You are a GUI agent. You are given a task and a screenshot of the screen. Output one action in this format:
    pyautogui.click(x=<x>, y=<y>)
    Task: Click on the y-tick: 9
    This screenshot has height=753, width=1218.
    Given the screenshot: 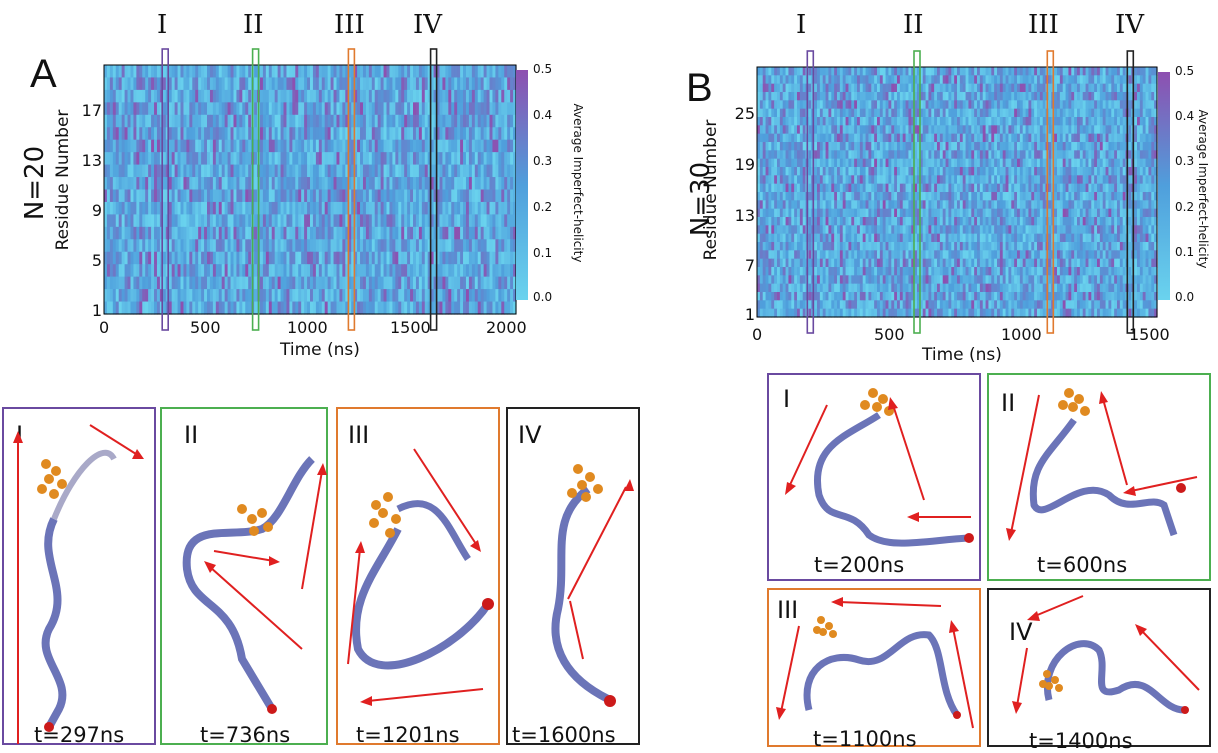 What is the action you would take?
    pyautogui.click(x=96, y=210)
    